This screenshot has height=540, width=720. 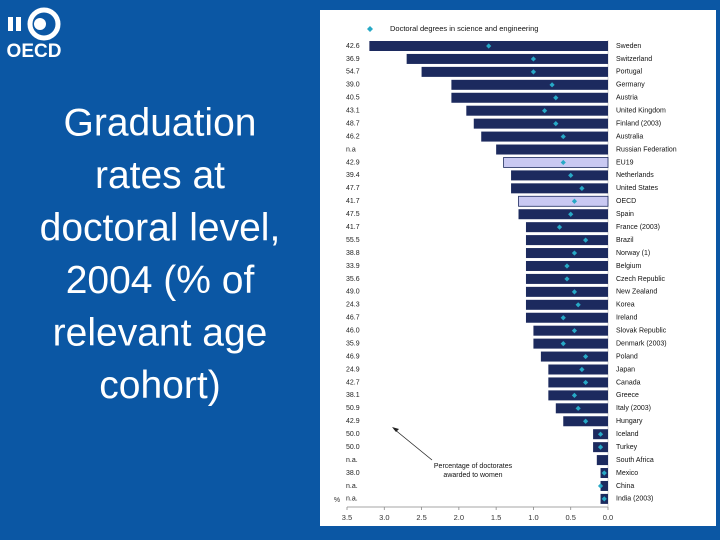 What do you see at coordinates (641, 331) in the screenshot?
I see `category-label: Slovak Republic` at bounding box center [641, 331].